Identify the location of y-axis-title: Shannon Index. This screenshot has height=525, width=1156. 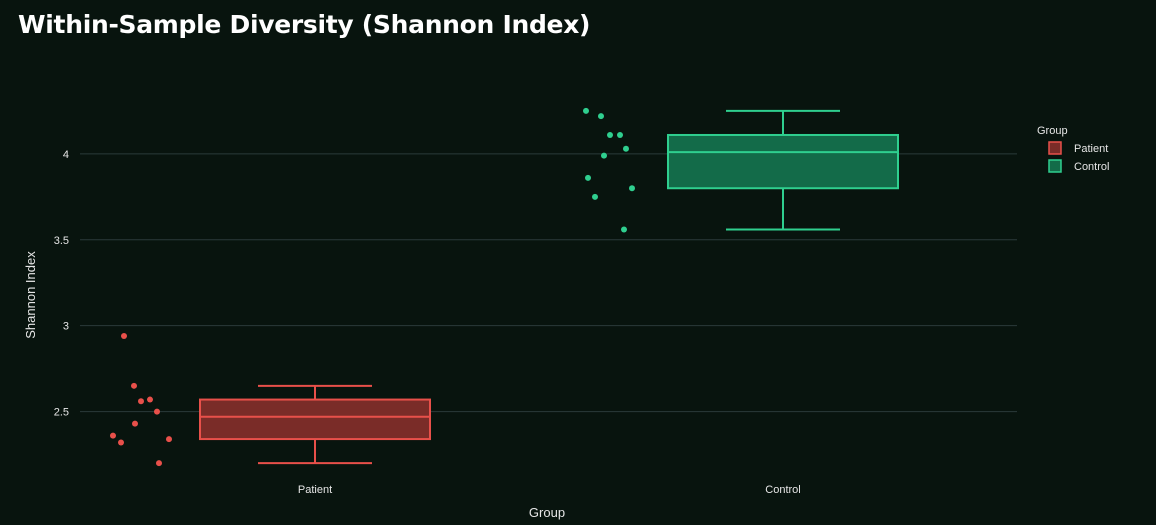
(30, 295).